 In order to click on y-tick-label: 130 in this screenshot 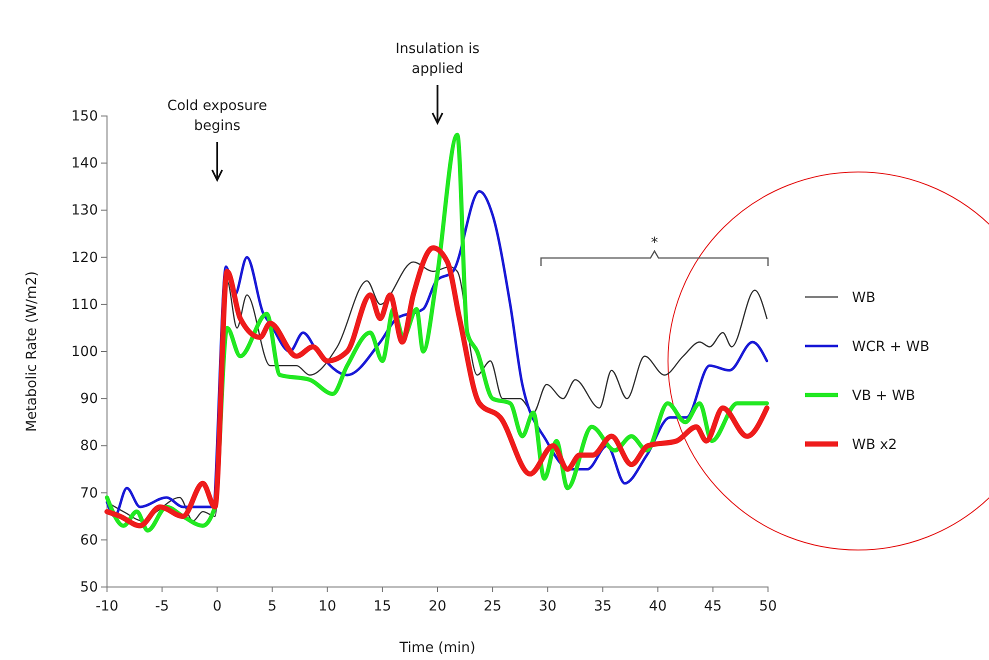, I will do `click(84, 210)`.